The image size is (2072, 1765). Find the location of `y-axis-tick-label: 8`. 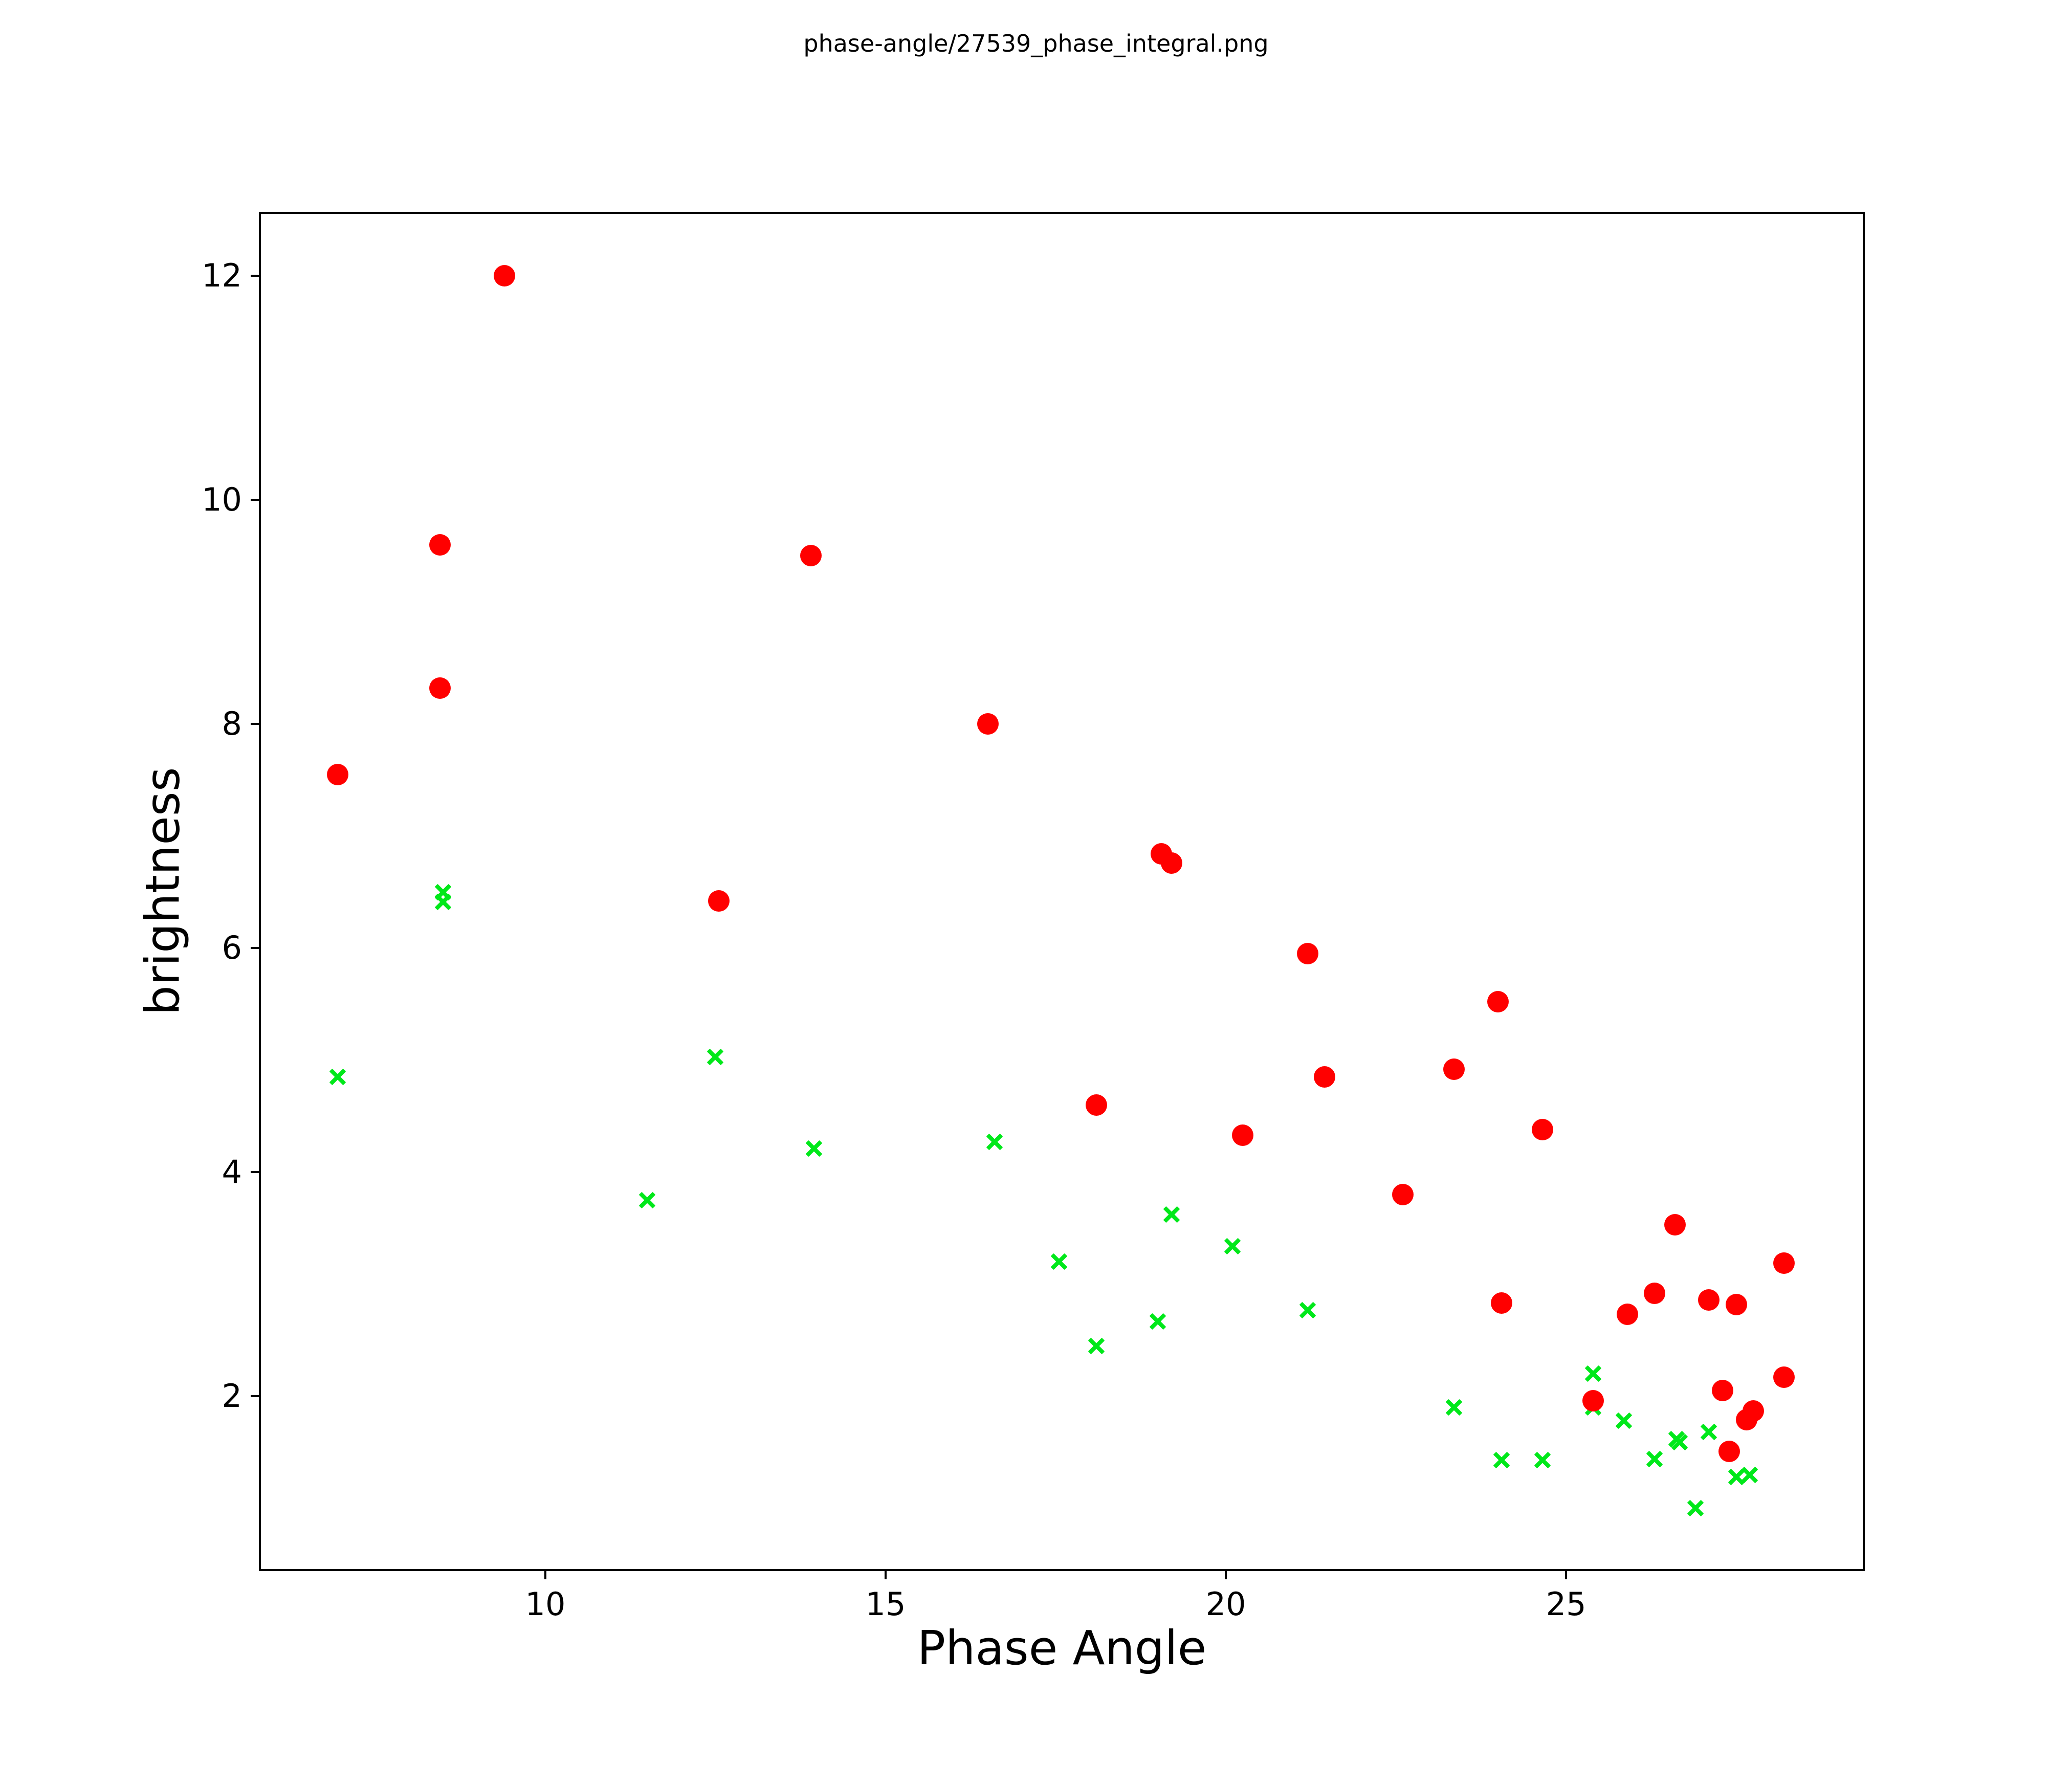

y-axis-tick-label: 8 is located at coordinates (232, 724).